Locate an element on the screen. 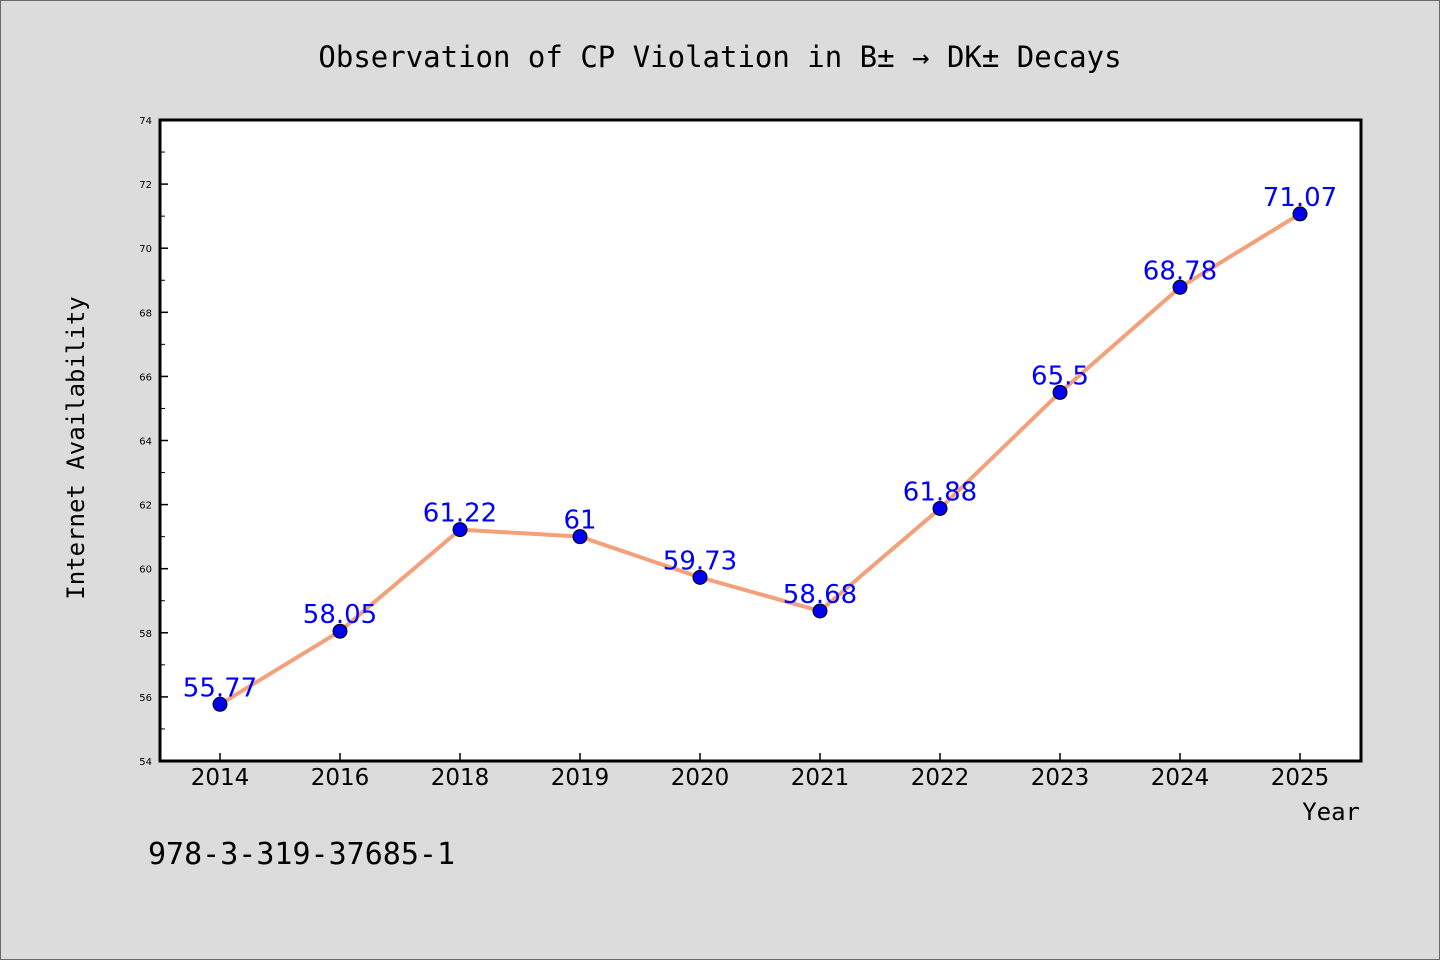  data-label: 71.07 is located at coordinates (1300, 198).